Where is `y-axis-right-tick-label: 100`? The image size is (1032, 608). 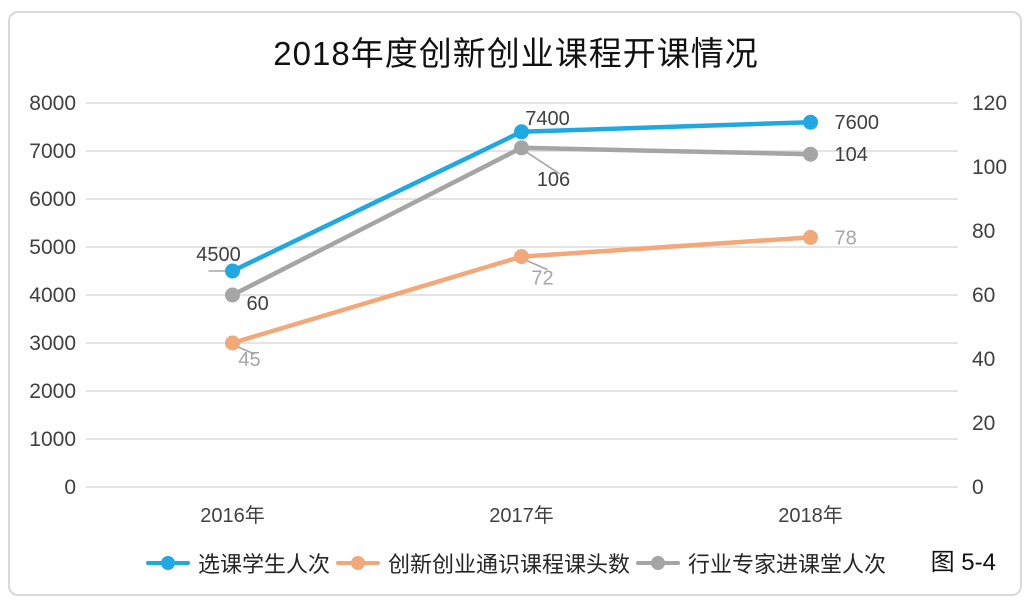
y-axis-right-tick-label: 100 is located at coordinates (989, 167).